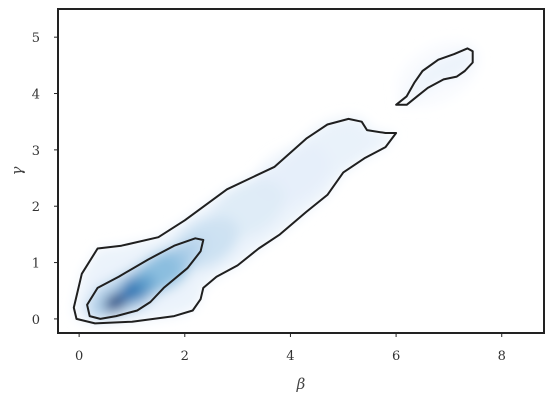  I want to click on y-axis-label: γ, so click(17, 170).